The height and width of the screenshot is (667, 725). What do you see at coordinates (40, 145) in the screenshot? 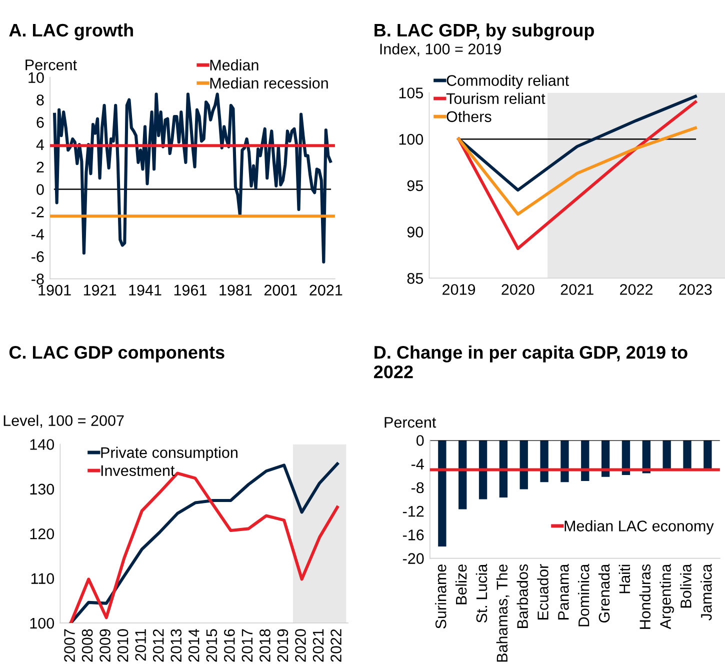
I see `y-tick-label: 4` at bounding box center [40, 145].